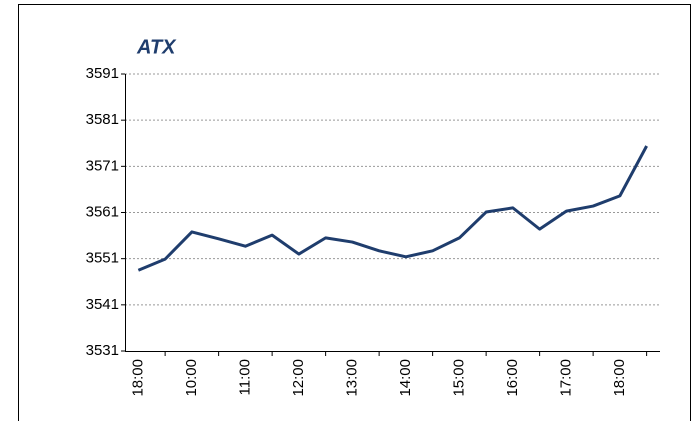  I want to click on y-tick-label: 3581, so click(102, 119).